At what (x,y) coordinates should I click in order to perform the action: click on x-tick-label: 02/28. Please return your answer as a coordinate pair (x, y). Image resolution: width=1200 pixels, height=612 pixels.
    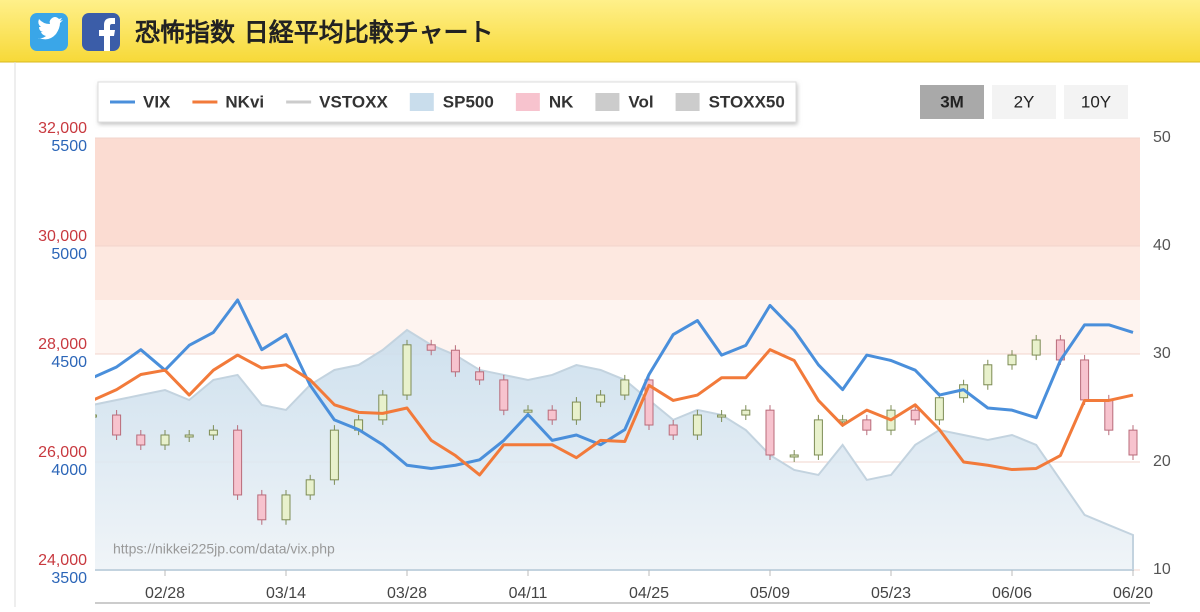
    Looking at the image, I should click on (165, 593).